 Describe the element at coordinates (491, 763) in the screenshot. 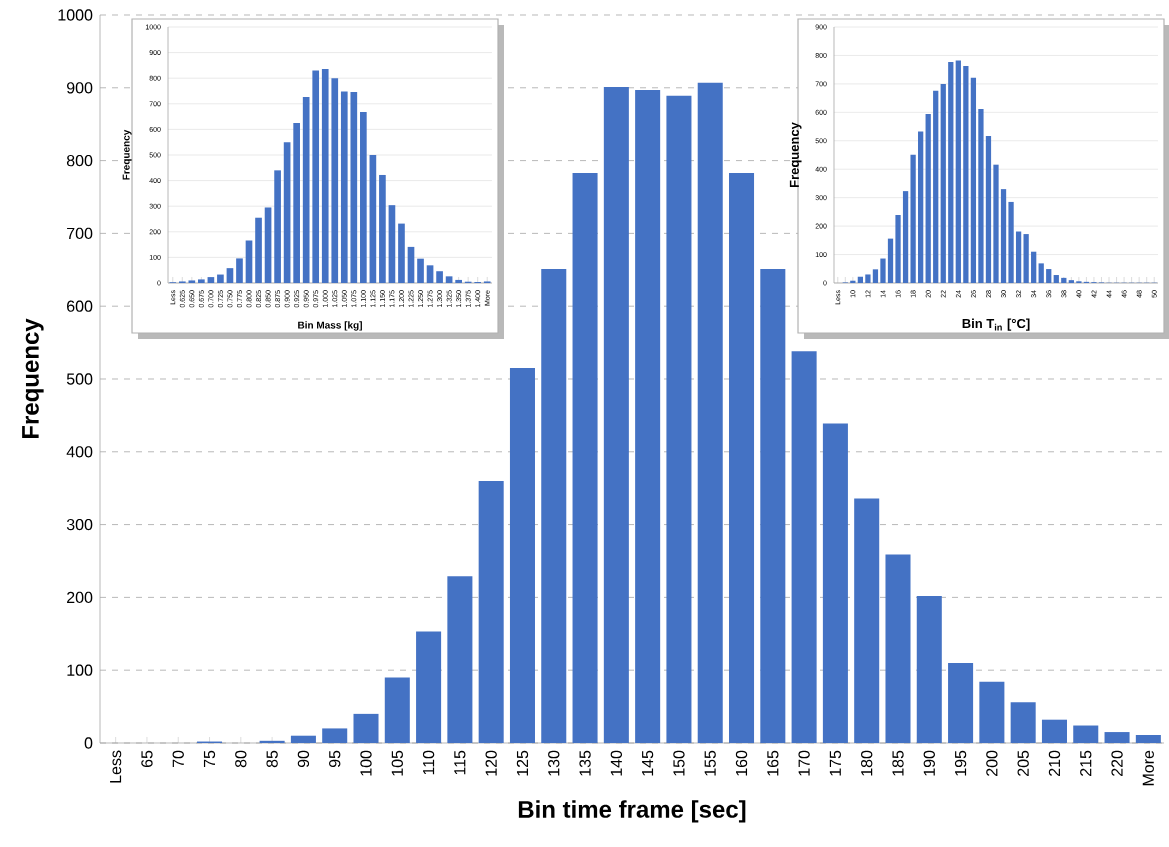

I see `x-tick-label: 120` at that location.